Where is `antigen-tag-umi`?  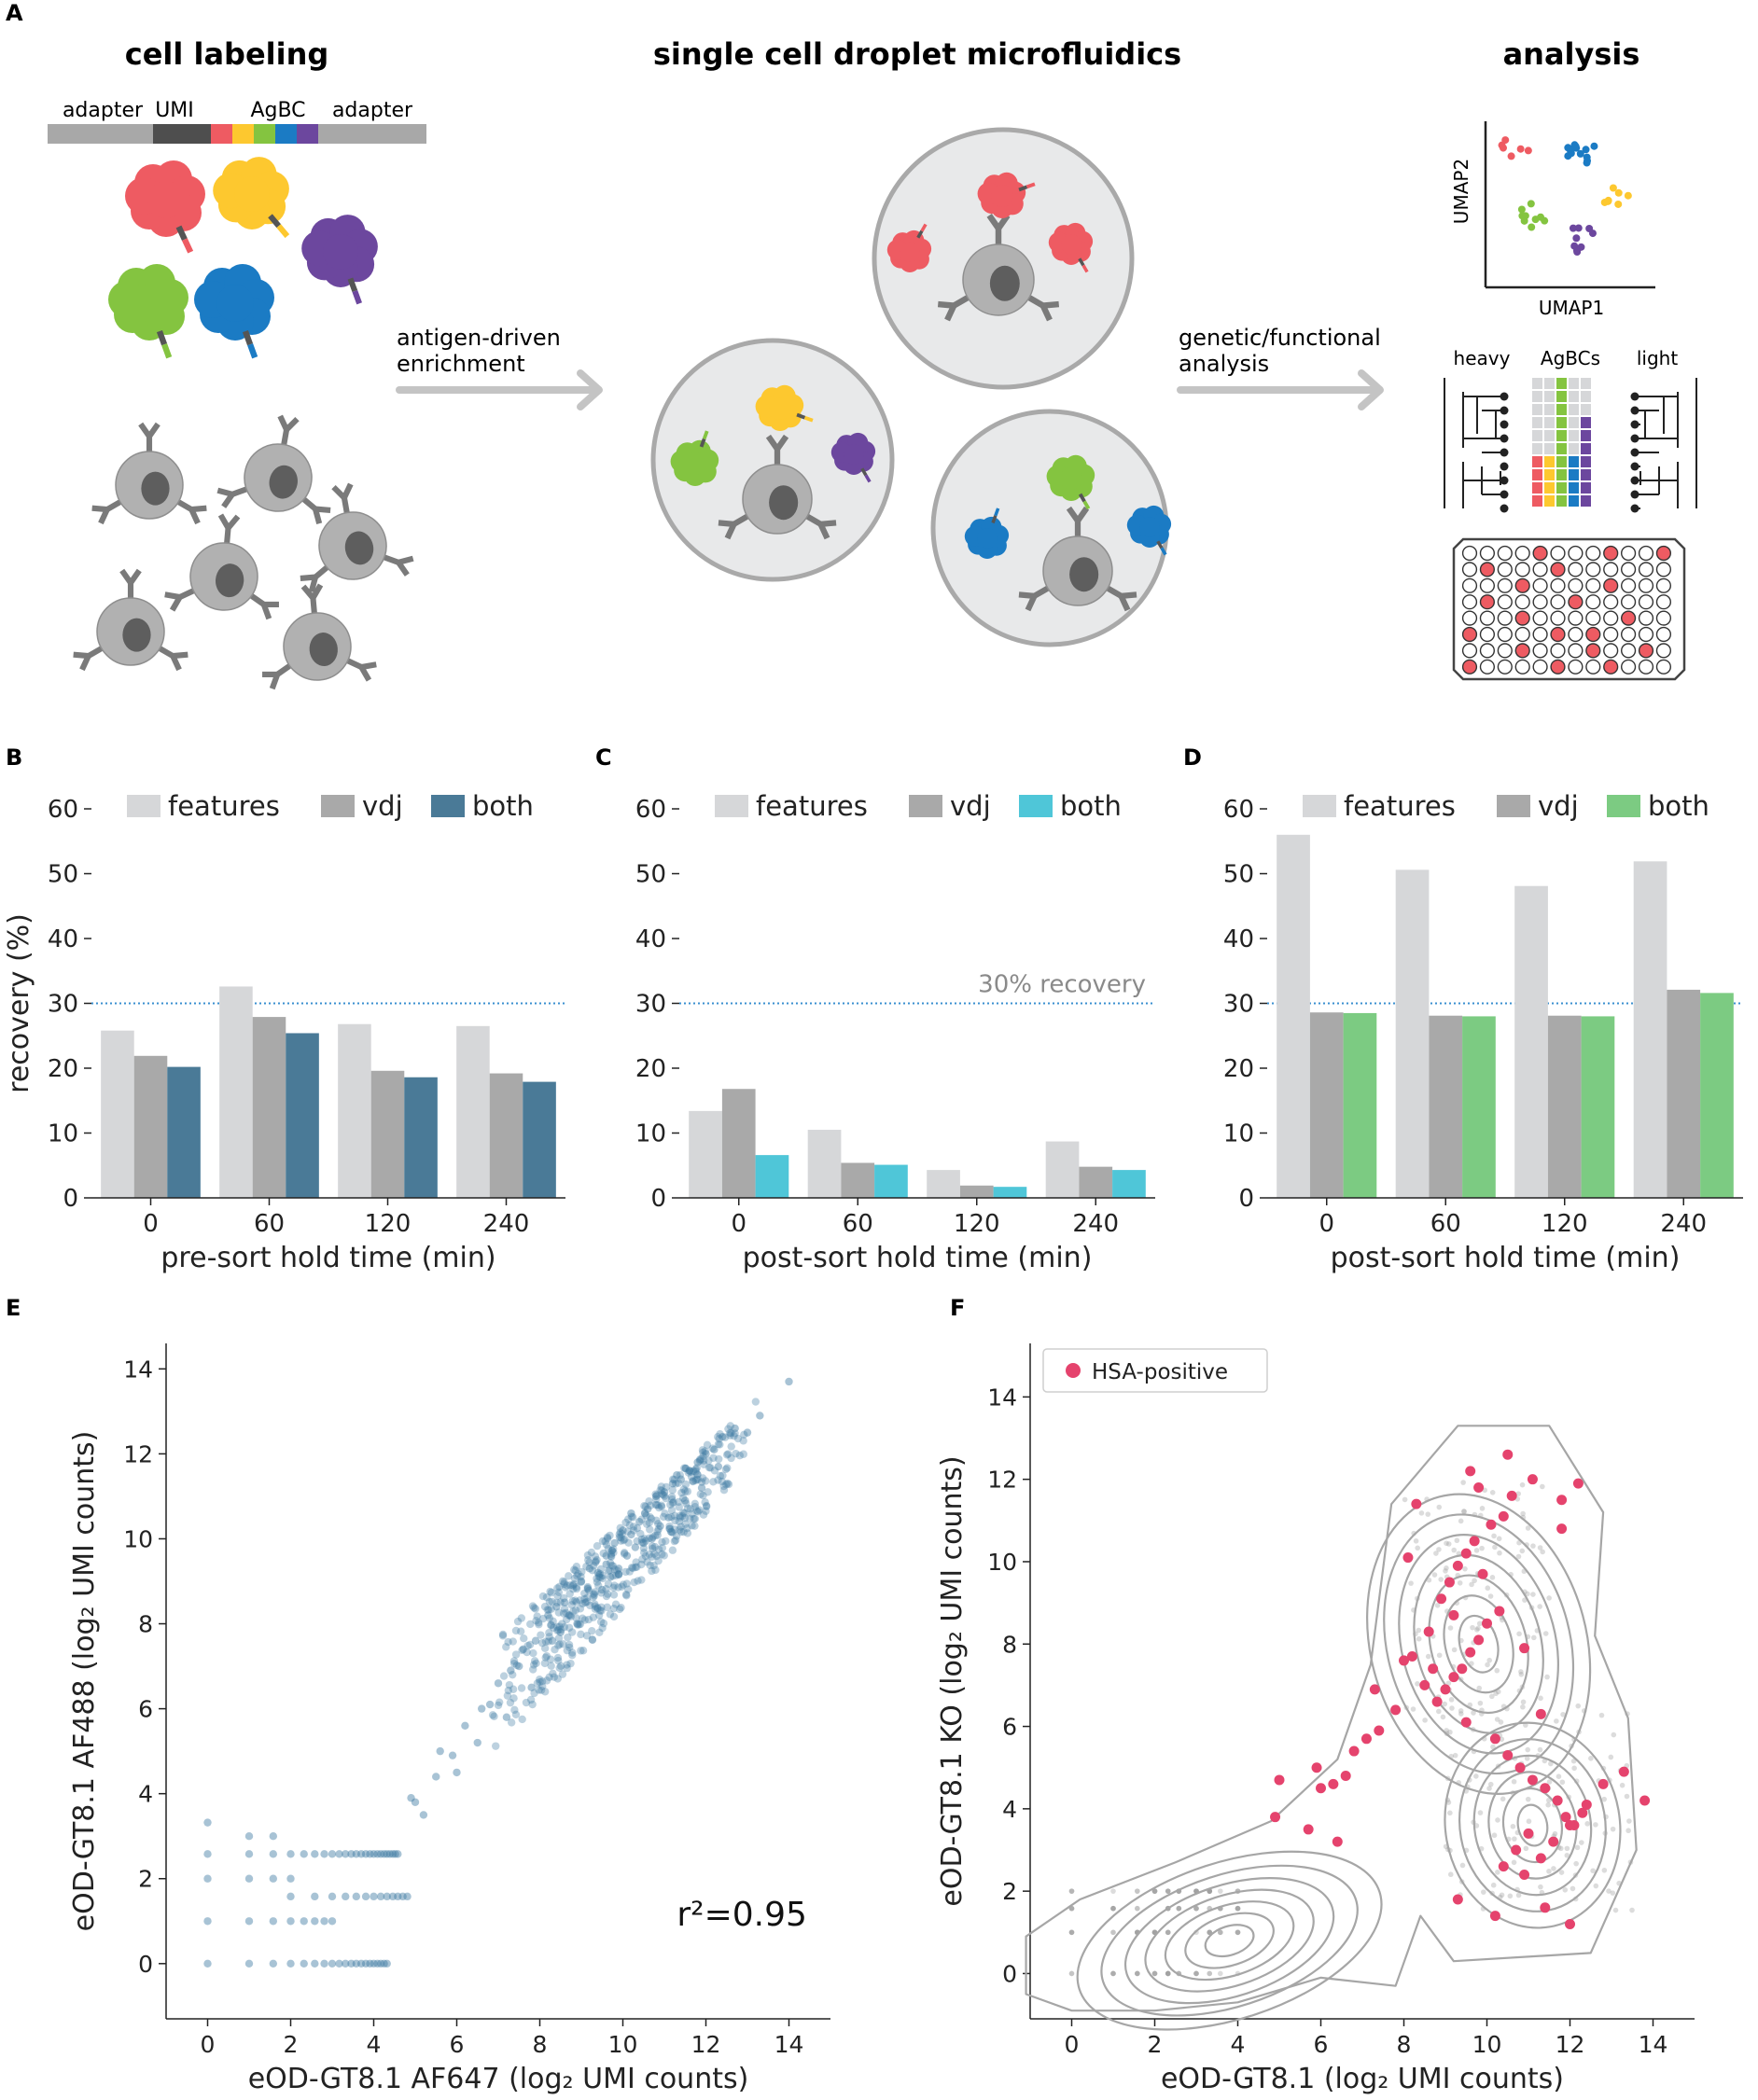 antigen-tag-umi is located at coordinates (181, 233).